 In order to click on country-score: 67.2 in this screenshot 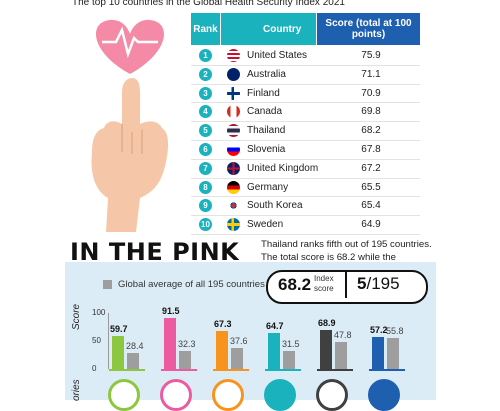, I will do `click(371, 168)`.